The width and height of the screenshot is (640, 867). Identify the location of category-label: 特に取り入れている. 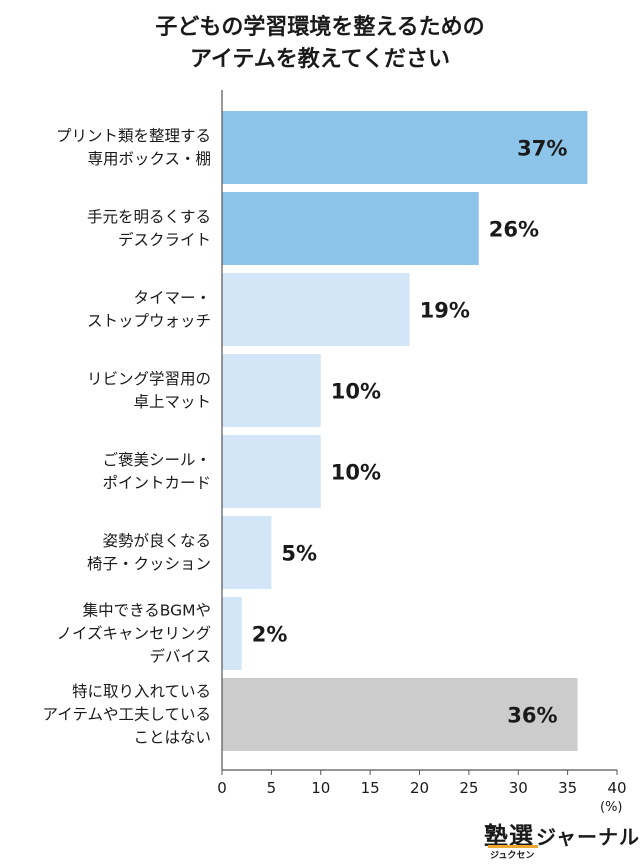
(141, 692).